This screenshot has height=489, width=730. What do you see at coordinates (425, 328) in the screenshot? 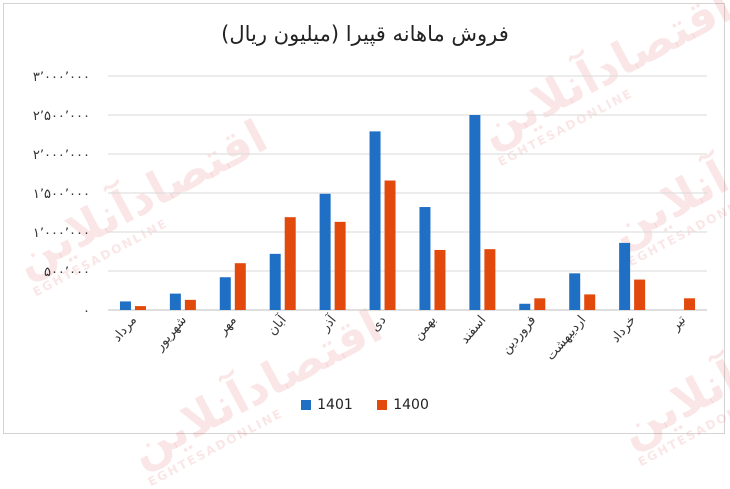
I see `x-tick-label: بهمن` at bounding box center [425, 328].